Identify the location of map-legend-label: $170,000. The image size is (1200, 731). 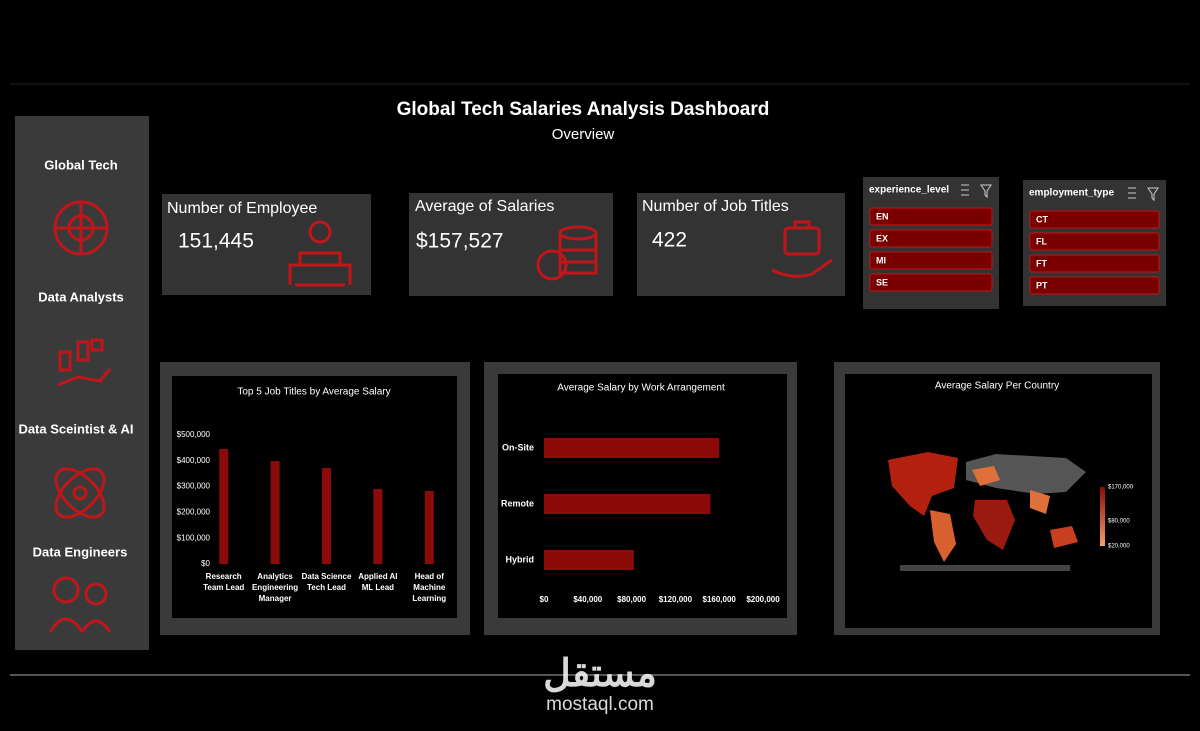
(1121, 488).